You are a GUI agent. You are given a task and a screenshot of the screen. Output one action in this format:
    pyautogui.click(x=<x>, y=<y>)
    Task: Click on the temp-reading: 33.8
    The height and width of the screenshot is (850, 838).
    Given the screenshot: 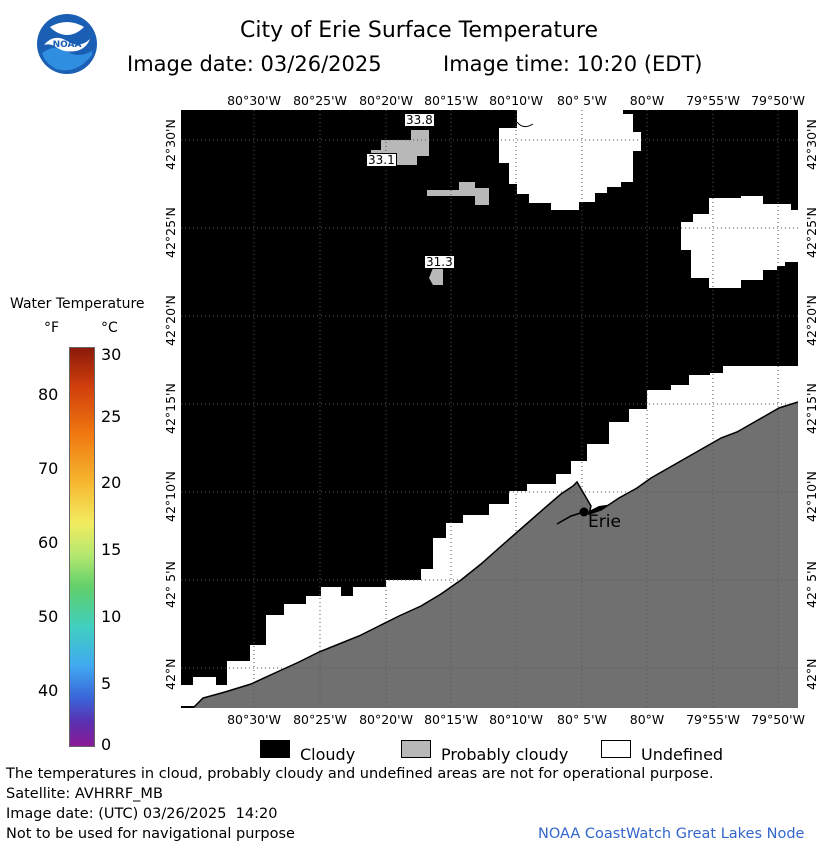 What is the action you would take?
    pyautogui.click(x=419, y=120)
    